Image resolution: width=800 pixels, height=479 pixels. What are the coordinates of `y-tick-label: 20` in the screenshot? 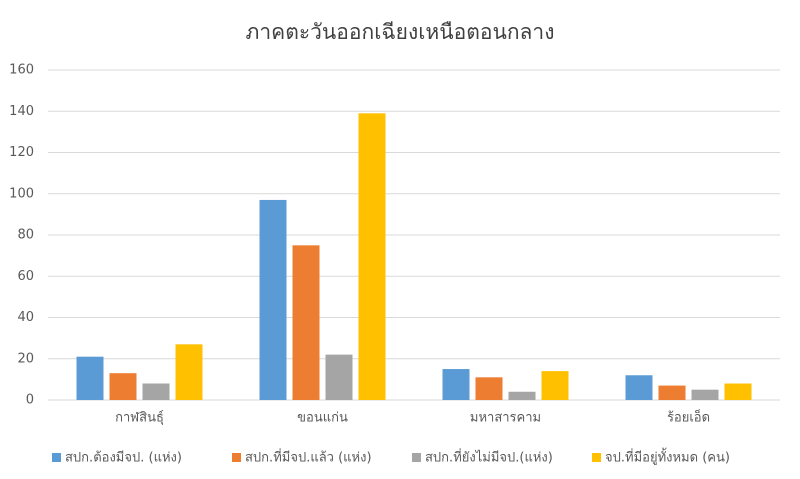 It's located at (25, 358).